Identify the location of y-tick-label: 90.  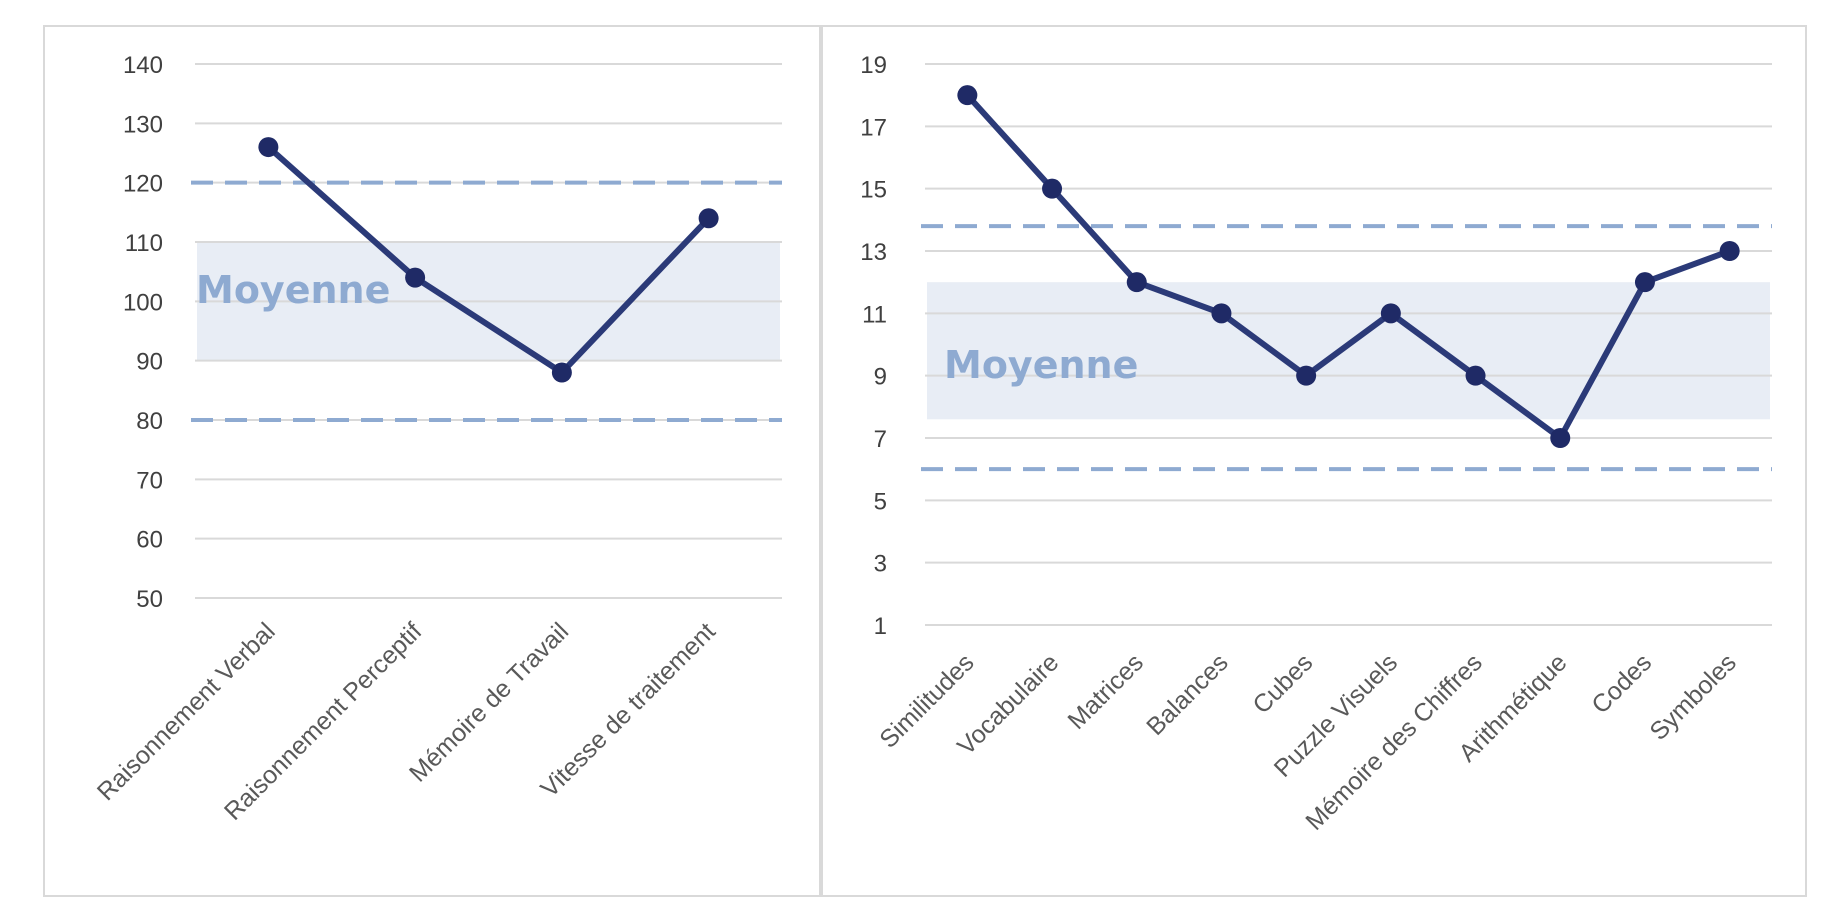
(149, 362).